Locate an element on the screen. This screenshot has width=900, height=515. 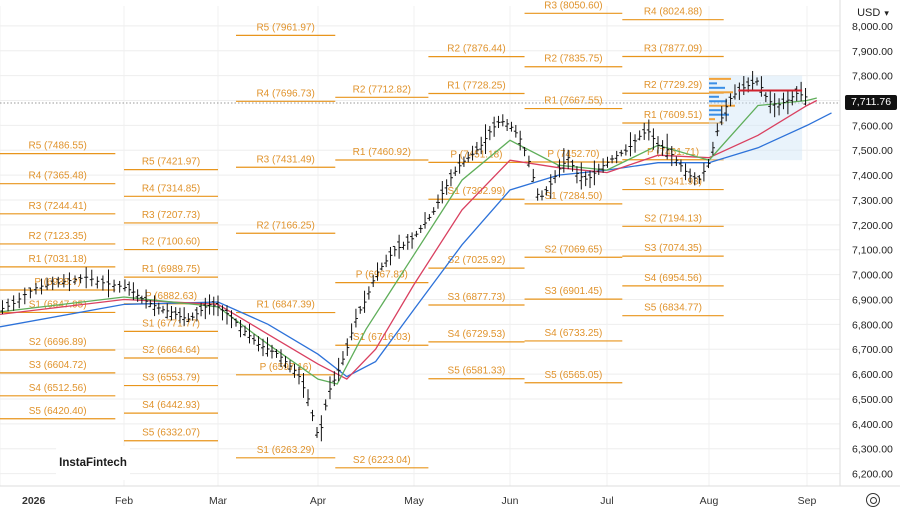
y-tick-label: 6,900.00 is located at coordinates (872, 300).